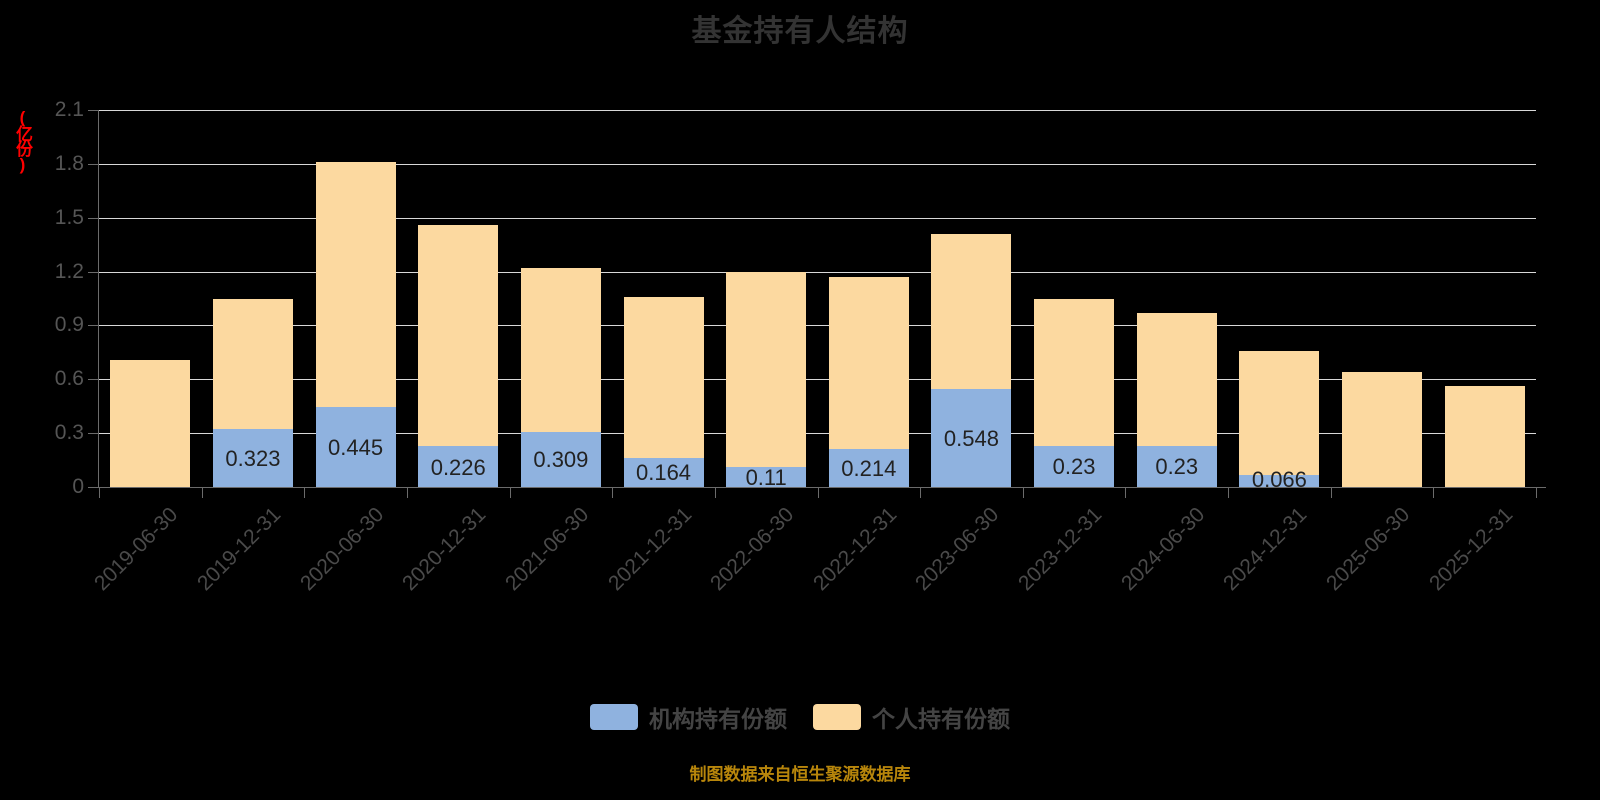  I want to click on legend-item: 机构持有份额, so click(688, 717).